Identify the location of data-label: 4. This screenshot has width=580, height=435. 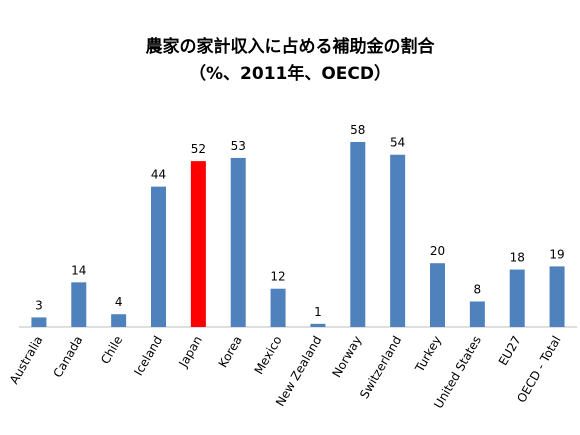
(119, 302).